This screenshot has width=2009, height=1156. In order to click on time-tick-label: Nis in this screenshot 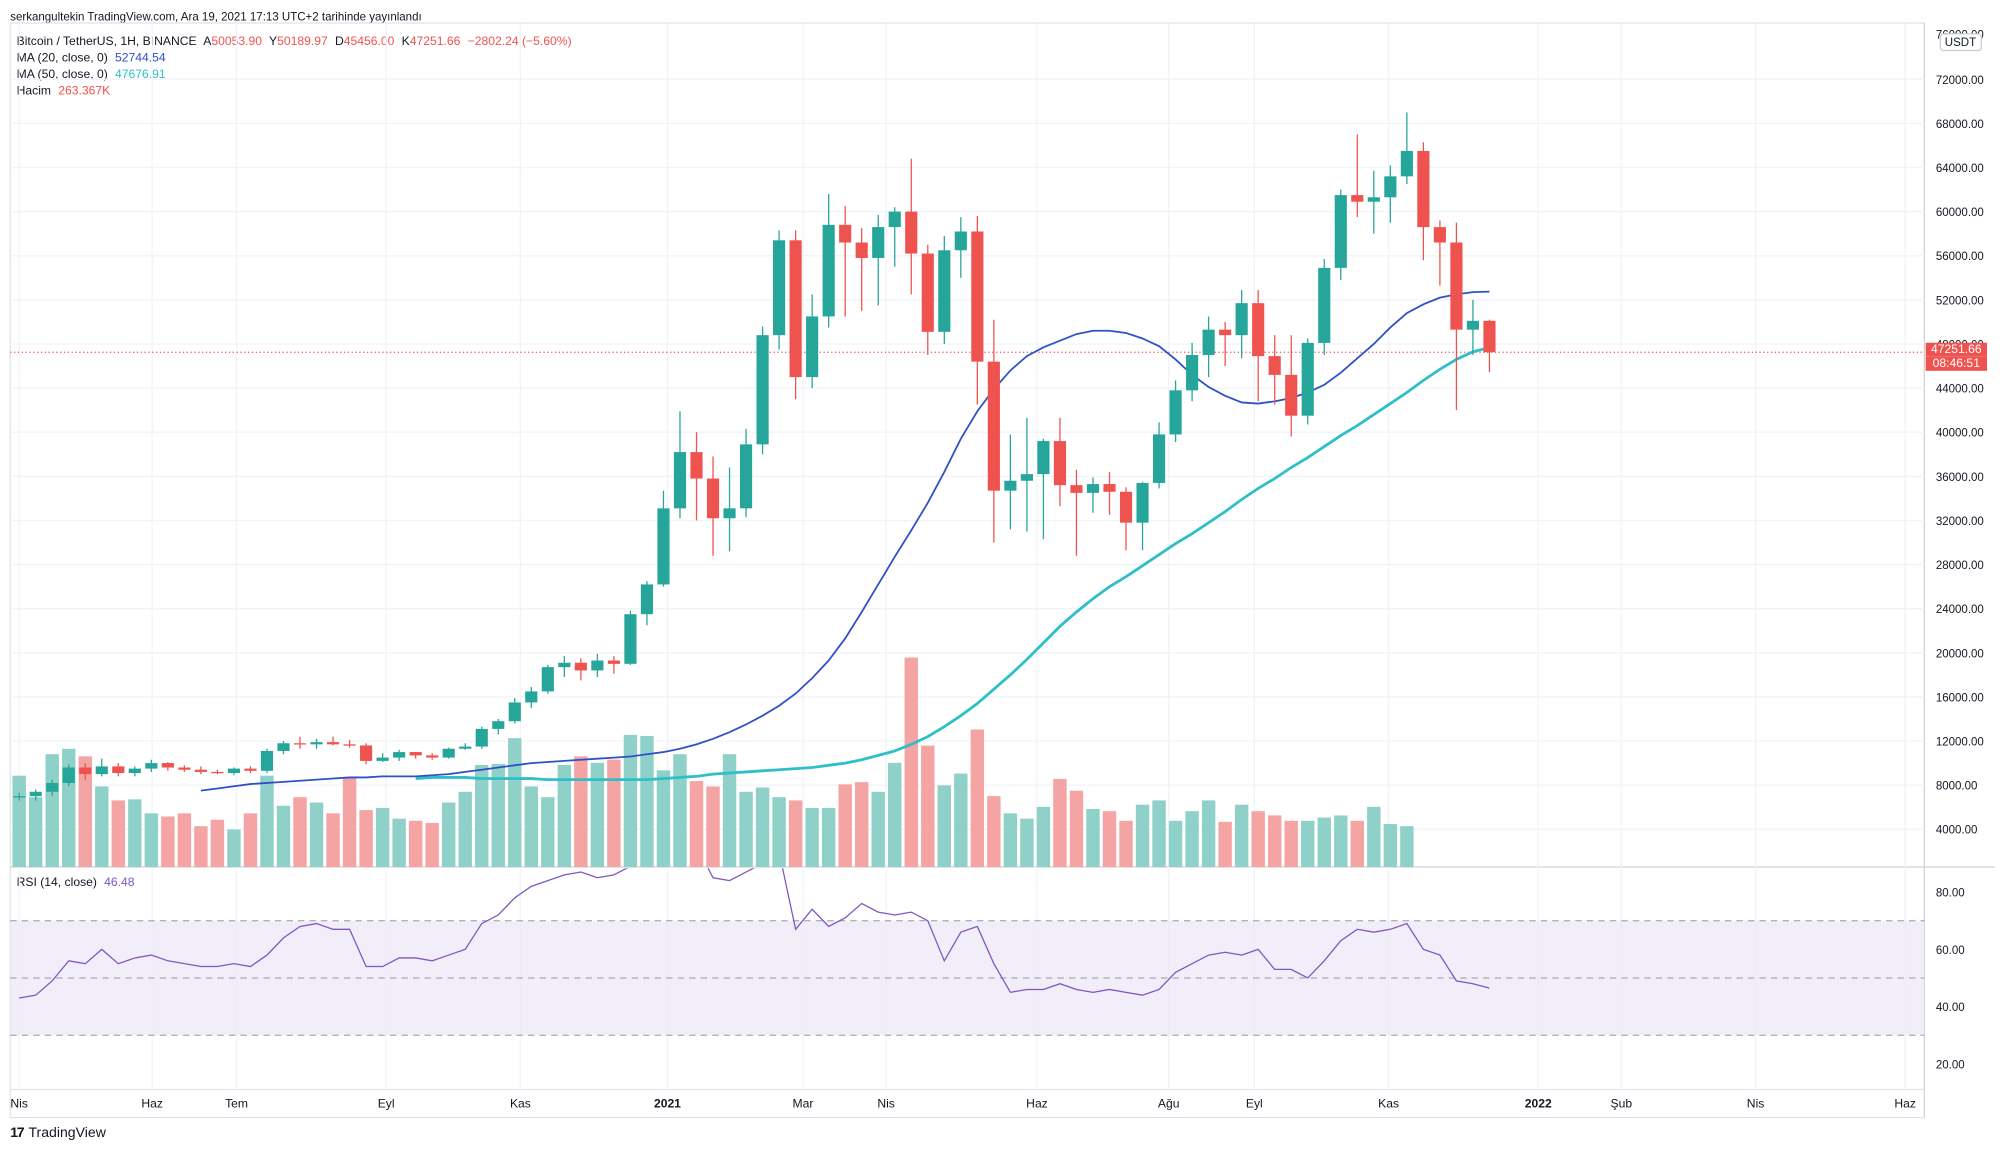, I will do `click(1756, 1103)`.